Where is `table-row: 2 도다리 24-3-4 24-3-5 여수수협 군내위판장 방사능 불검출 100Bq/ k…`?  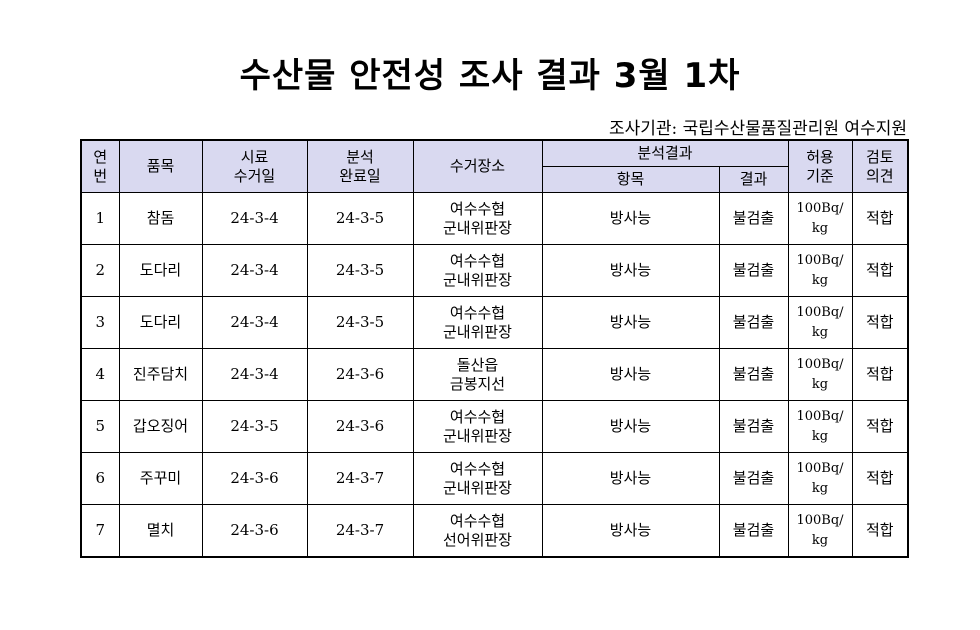 table-row: 2 도다리 24-3-4 24-3-5 여수수협 군내위판장 방사능 불검출 100Bq/ k… is located at coordinates (494, 270).